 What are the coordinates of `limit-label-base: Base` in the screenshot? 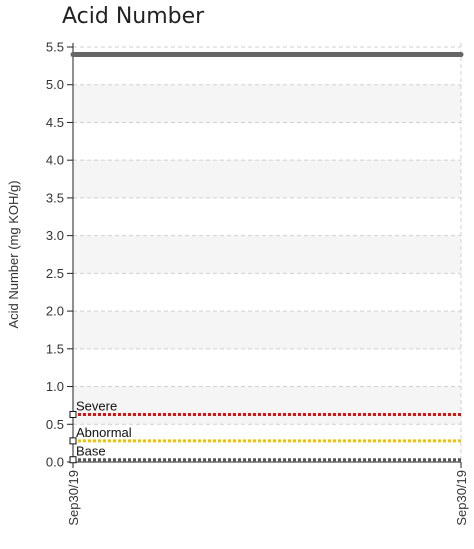 It's located at (91, 451).